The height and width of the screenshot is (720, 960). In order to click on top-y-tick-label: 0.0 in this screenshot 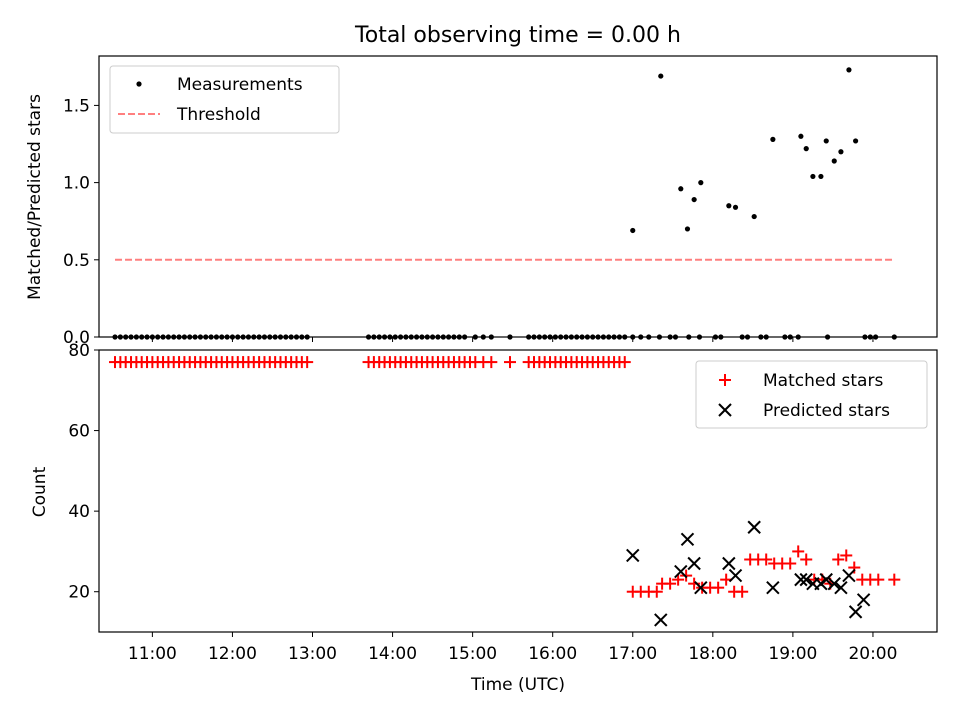, I will do `click(76, 338)`.